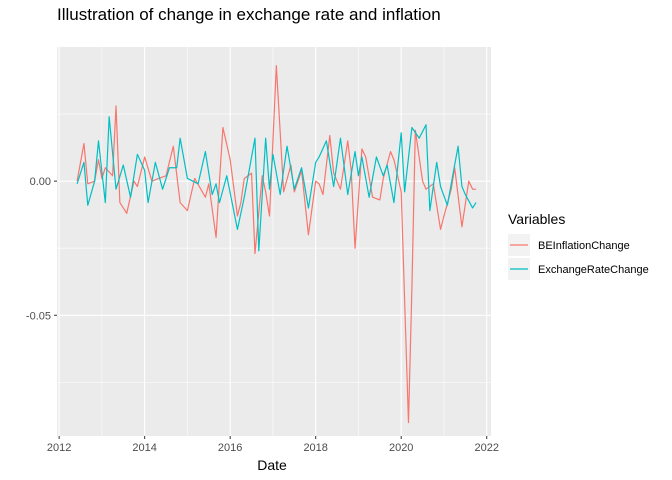 The height and width of the screenshot is (480, 672). Describe the element at coordinates (536, 219) in the screenshot. I see `legend-title: Variables` at that location.